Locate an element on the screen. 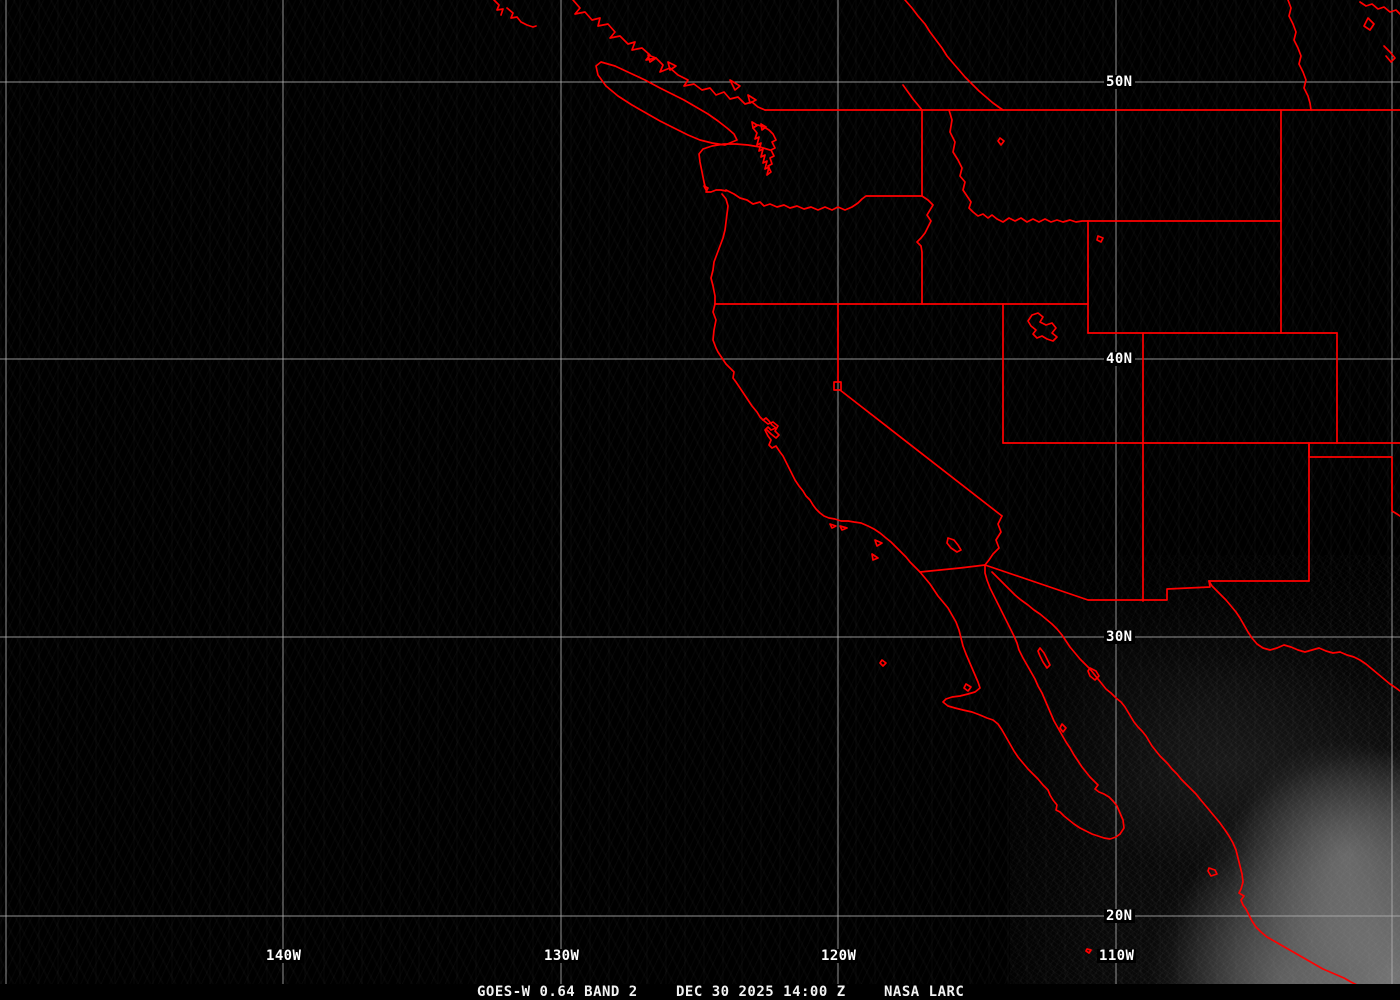 This screenshot has height=1000, width=1400. california-coast is located at coordinates (816, 438).